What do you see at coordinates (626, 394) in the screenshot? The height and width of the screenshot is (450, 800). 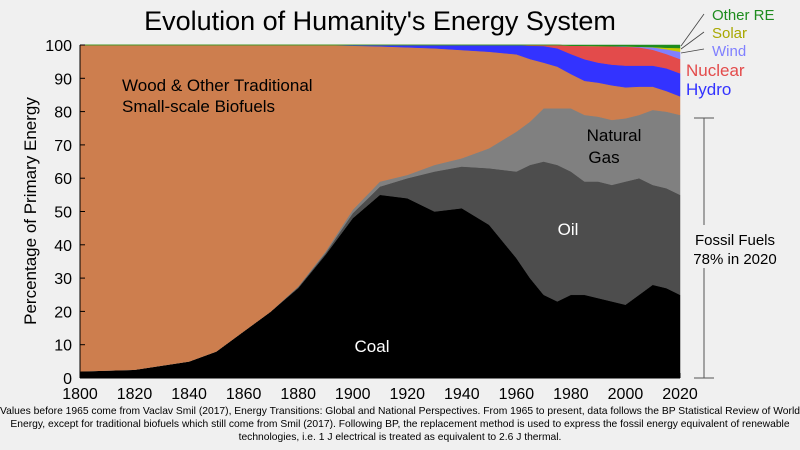 I see `x-tick-label: 2000` at bounding box center [626, 394].